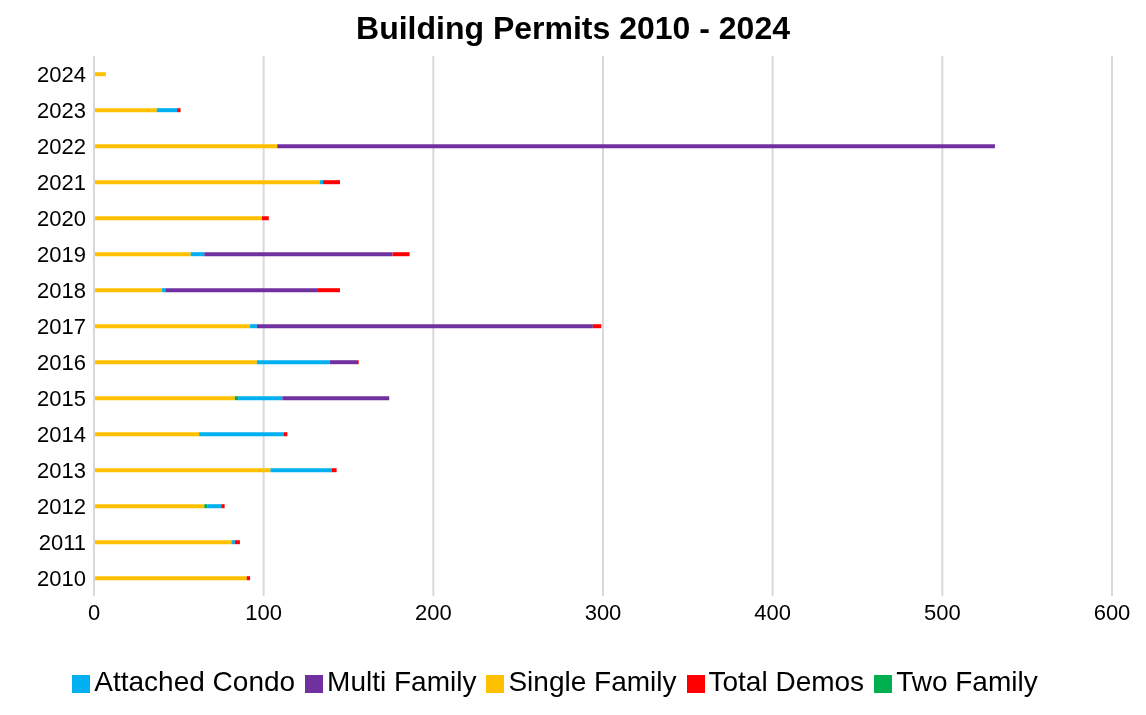 The height and width of the screenshot is (715, 1146). I want to click on y-tick-label: 2022, so click(61, 146).